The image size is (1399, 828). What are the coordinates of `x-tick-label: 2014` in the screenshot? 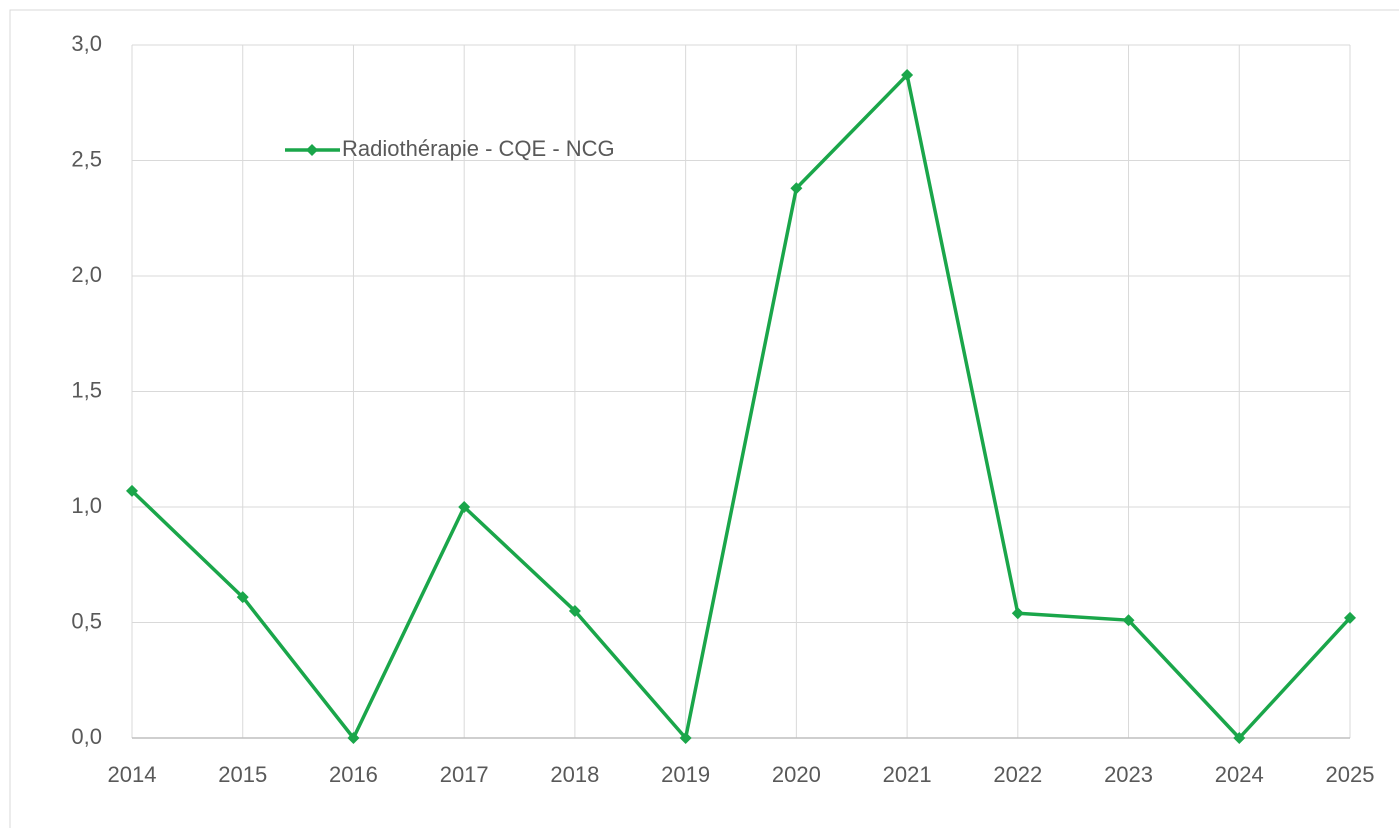 It's located at (132, 774).